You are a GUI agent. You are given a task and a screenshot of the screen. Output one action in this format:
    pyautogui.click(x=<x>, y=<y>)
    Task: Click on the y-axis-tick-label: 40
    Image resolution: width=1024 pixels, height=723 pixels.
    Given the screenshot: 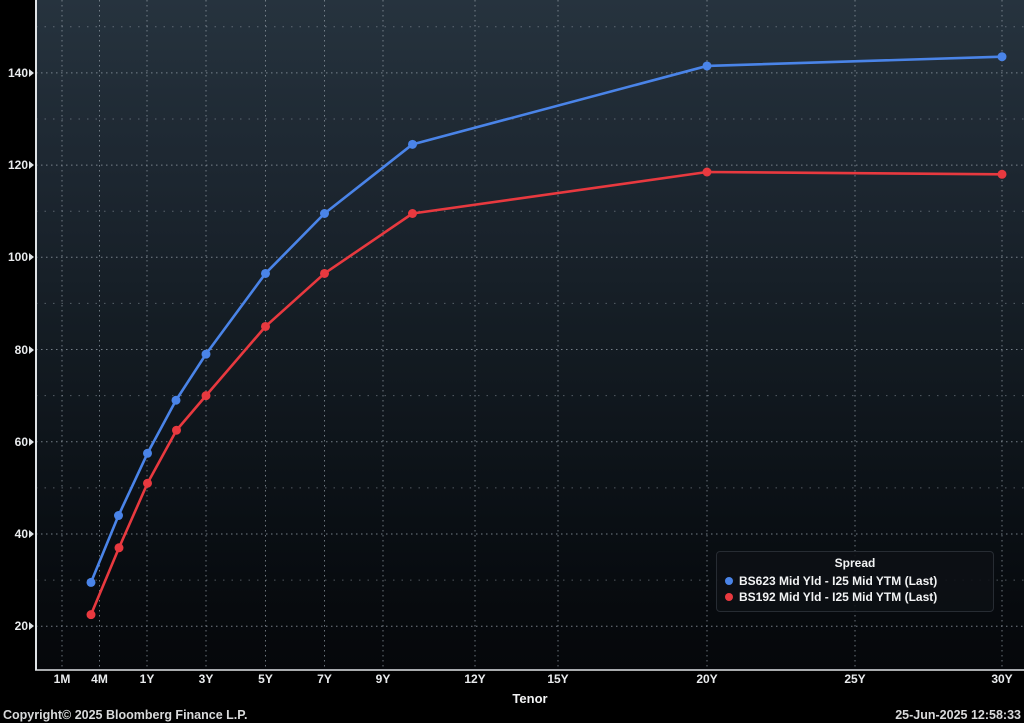 What is the action you would take?
    pyautogui.click(x=17, y=534)
    